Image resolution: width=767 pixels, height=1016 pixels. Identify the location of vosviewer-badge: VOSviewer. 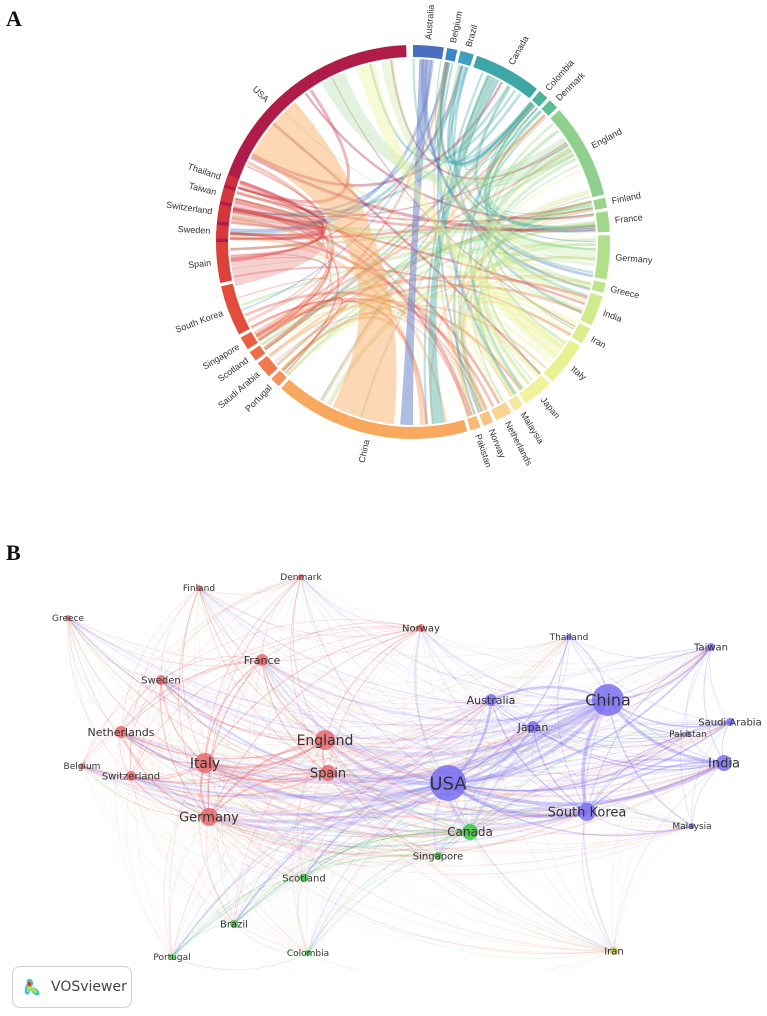
(72, 987).